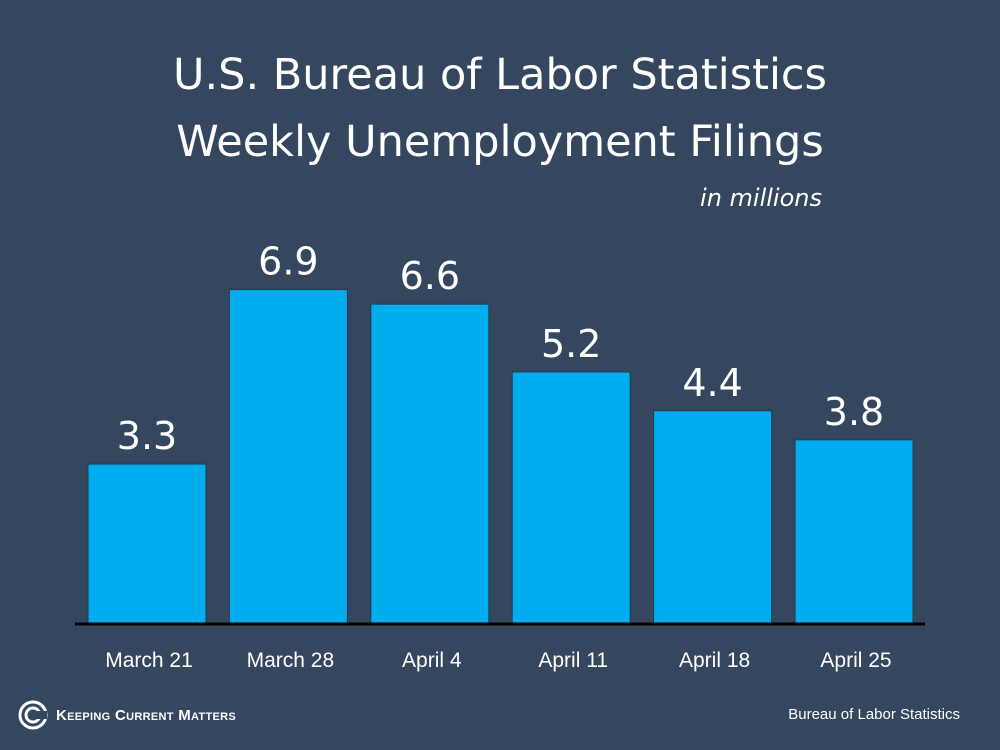 The image size is (1000, 750). I want to click on data-label: 6.9, so click(288, 262).